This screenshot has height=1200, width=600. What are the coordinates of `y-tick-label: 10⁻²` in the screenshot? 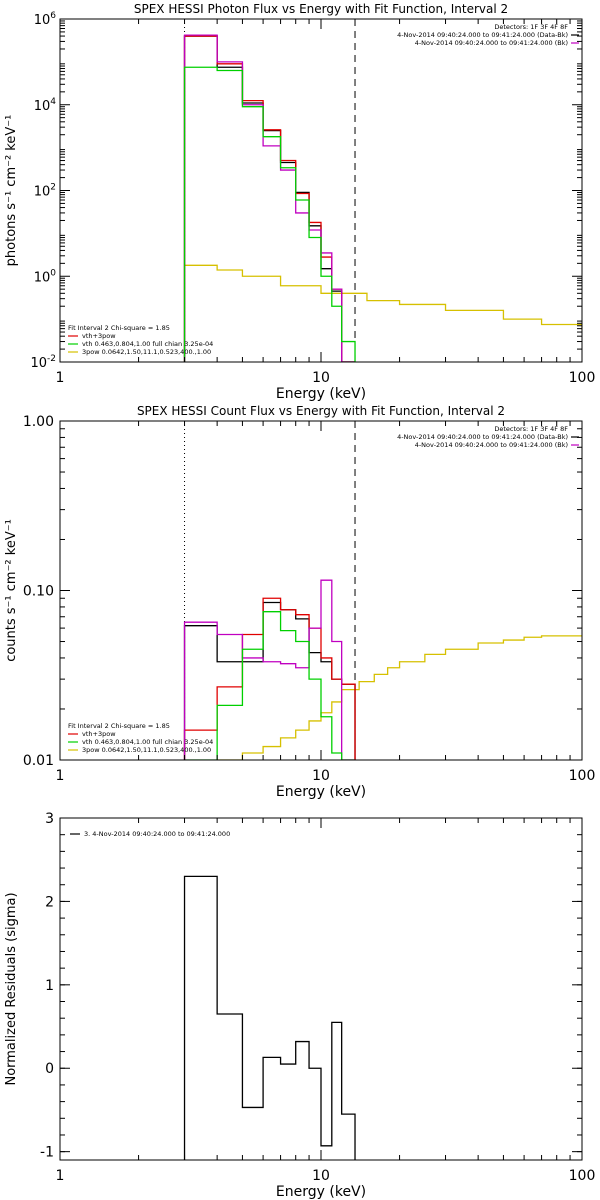 It's located at (43, 362).